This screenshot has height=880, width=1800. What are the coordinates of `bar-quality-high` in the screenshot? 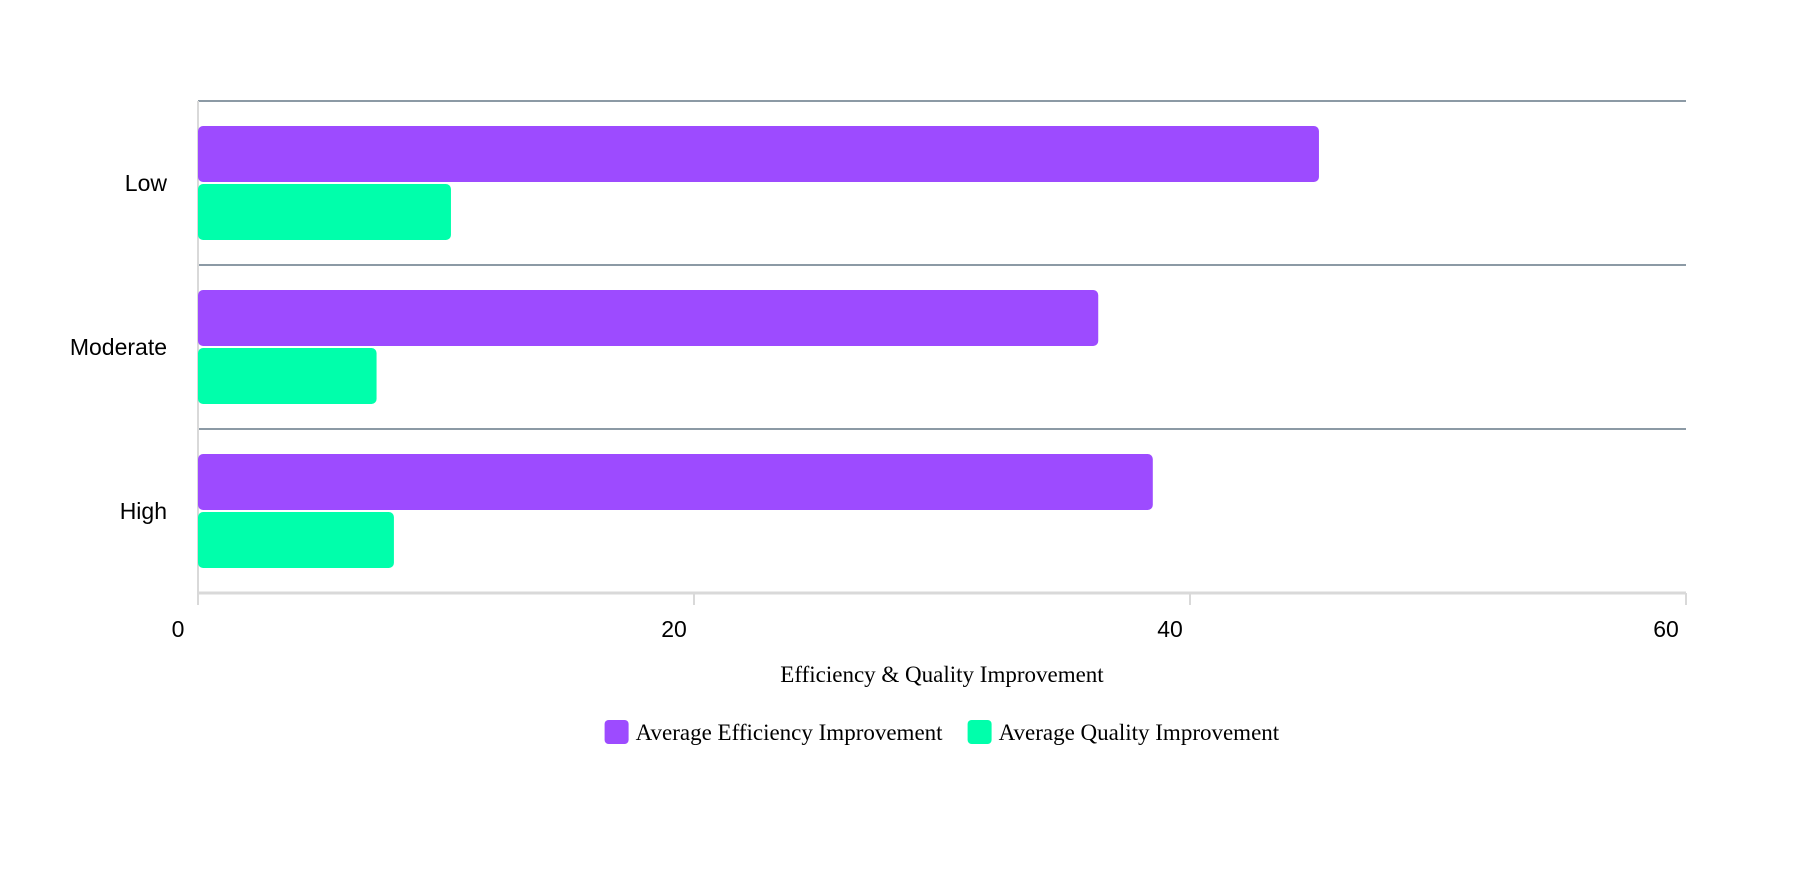 It's located at (296, 540).